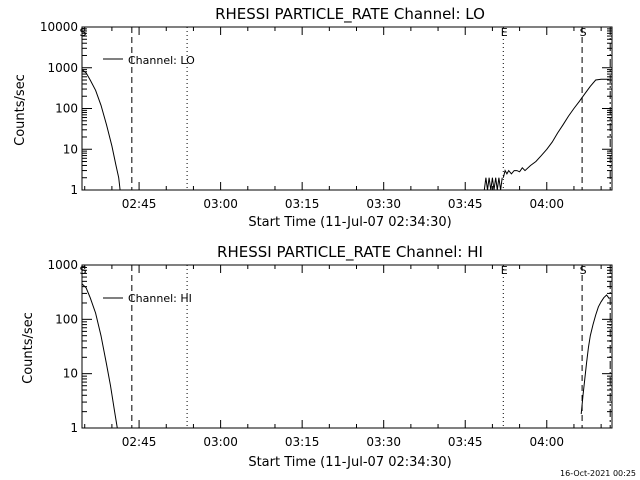 Image resolution: width=640 pixels, height=480 pixels. I want to click on chart-title: RHESSI PARTICLE_RATE Channel: HI, so click(350, 252).